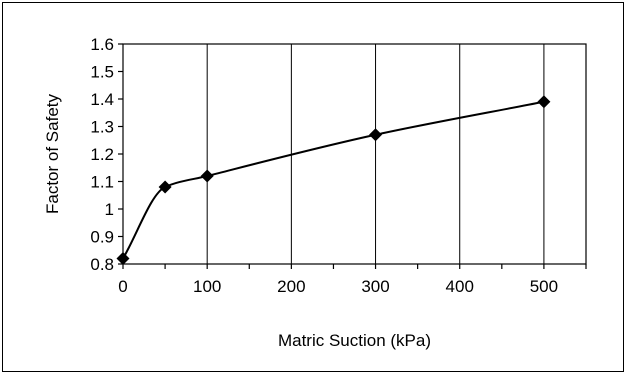 The width and height of the screenshot is (628, 376). I want to click on x-axis-title: Matric Suction (kPa), so click(354, 340).